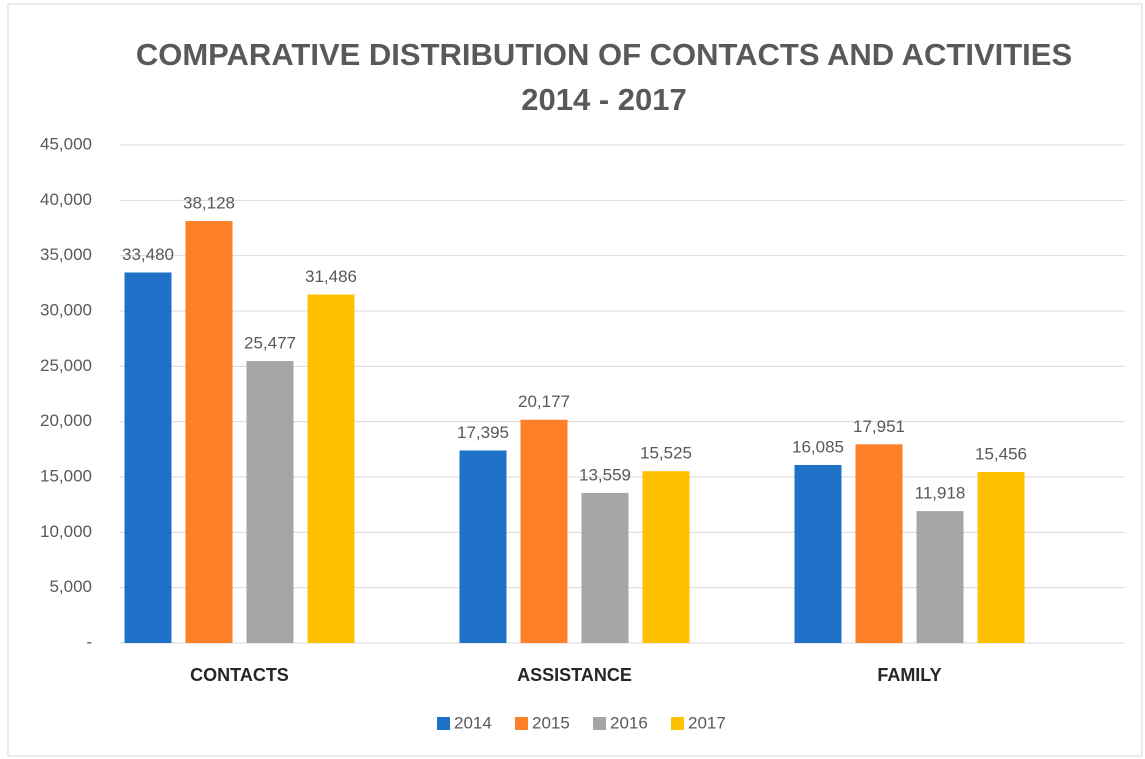 The height and width of the screenshot is (759, 1145). What do you see at coordinates (605, 474) in the screenshot?
I see `data-label: 13,559` at bounding box center [605, 474].